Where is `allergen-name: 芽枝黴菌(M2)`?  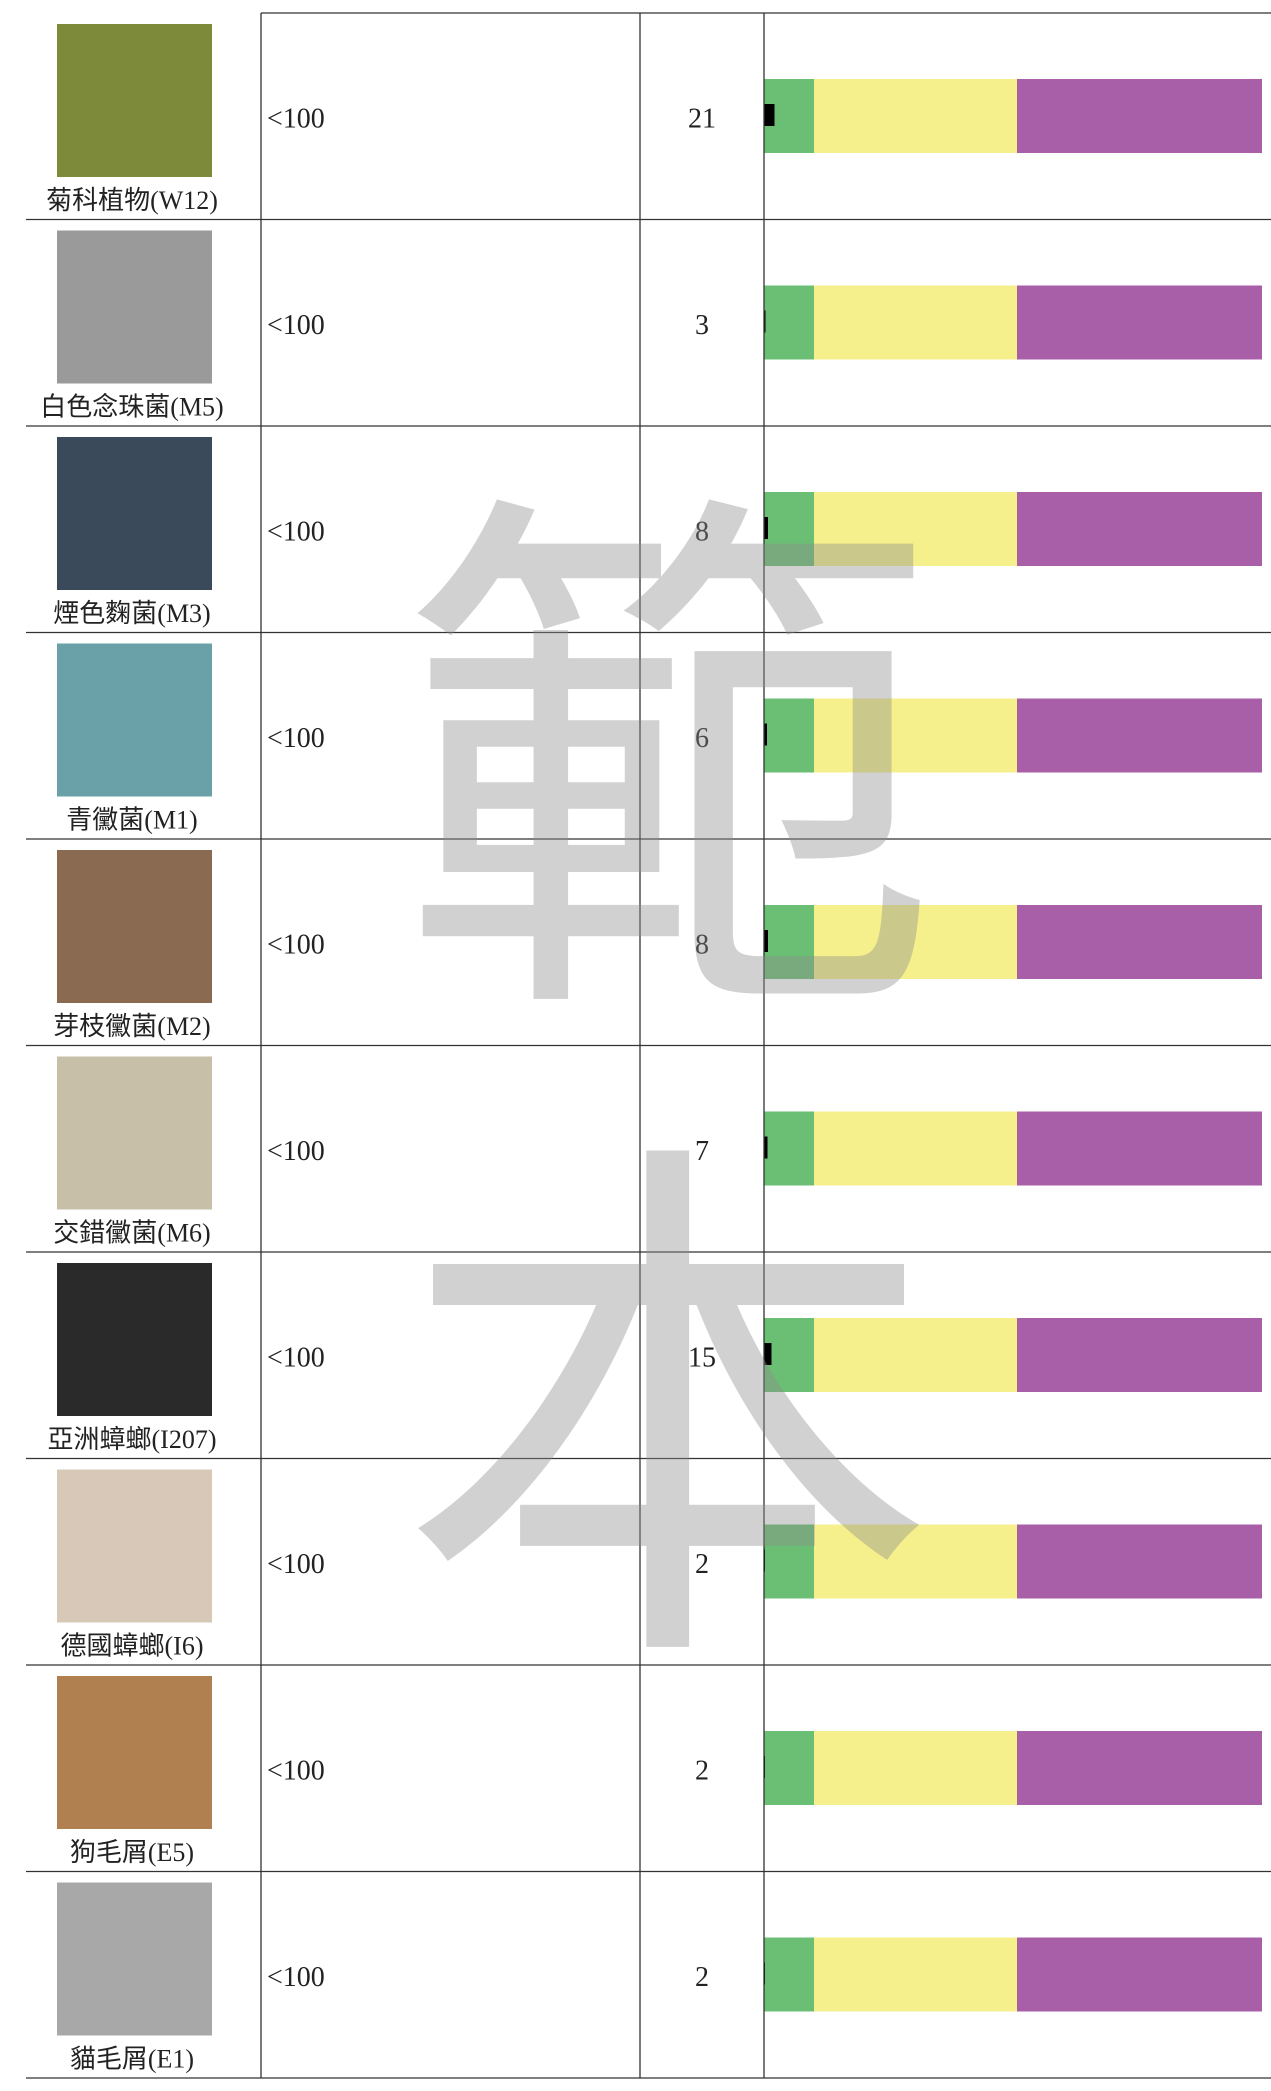
allergen-name: 芽枝黴菌(M2) is located at coordinates (131, 1026).